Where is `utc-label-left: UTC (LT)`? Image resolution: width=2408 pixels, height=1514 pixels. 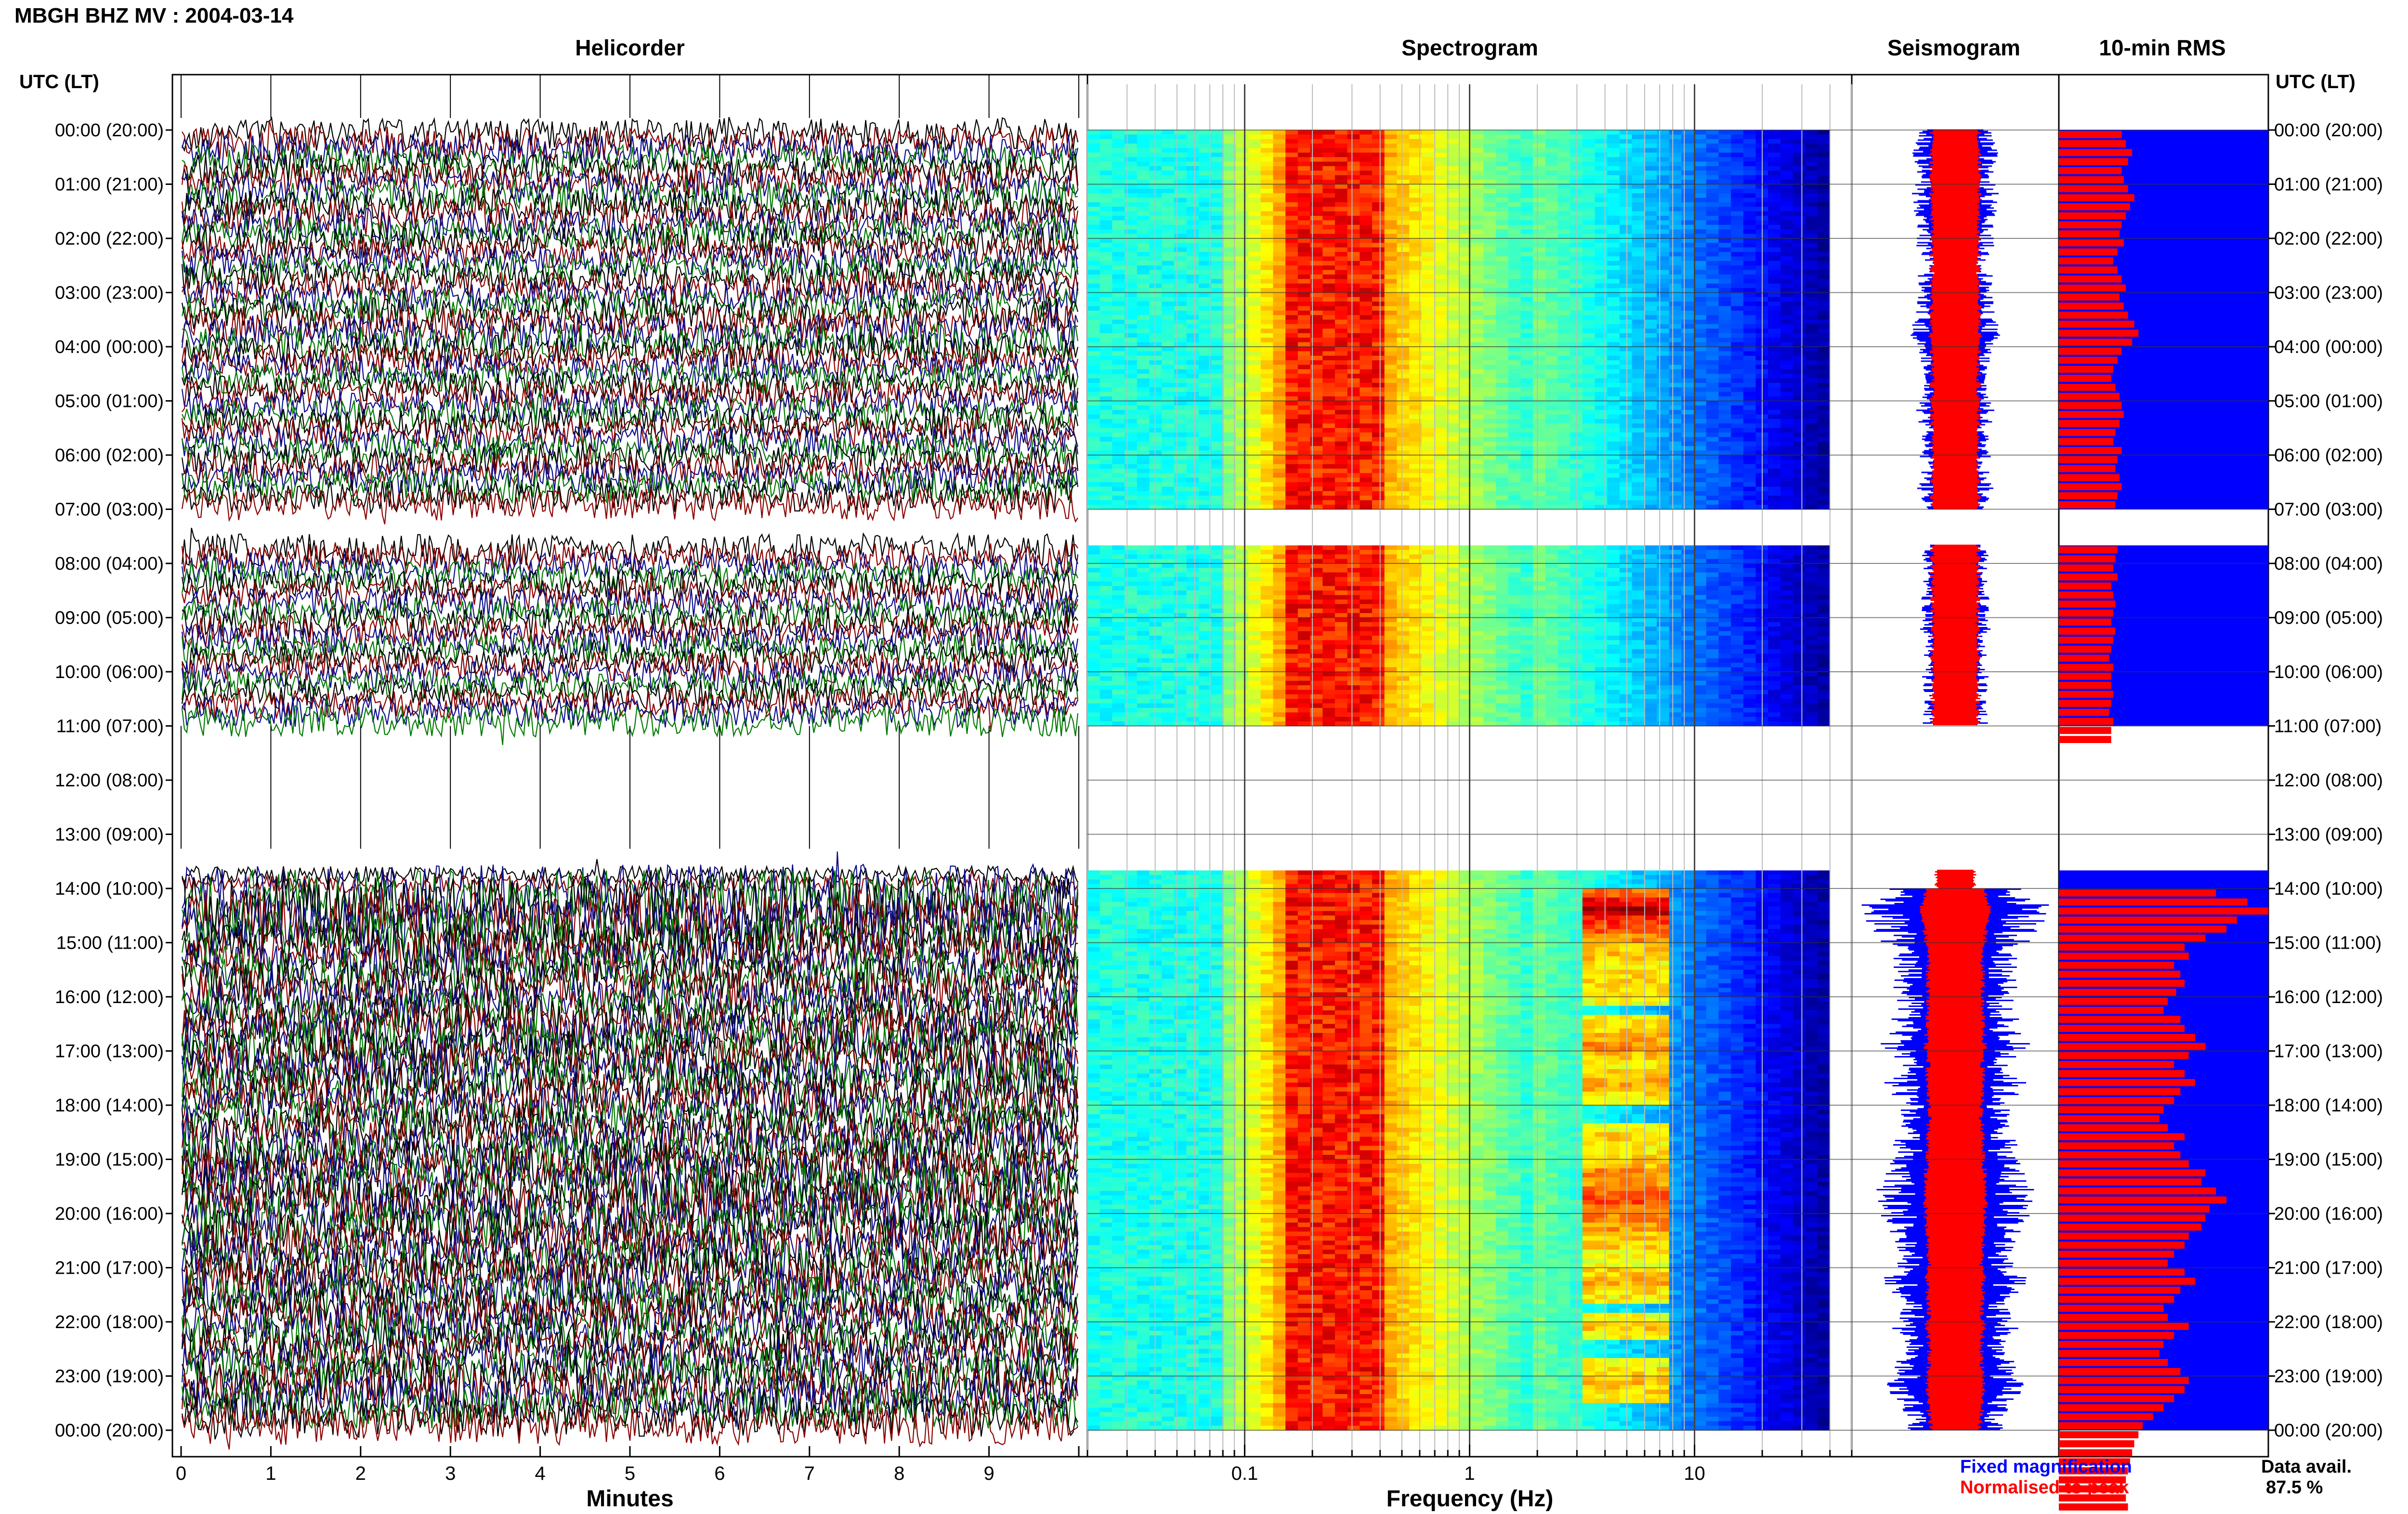 utc-label-left: UTC (LT) is located at coordinates (59, 82).